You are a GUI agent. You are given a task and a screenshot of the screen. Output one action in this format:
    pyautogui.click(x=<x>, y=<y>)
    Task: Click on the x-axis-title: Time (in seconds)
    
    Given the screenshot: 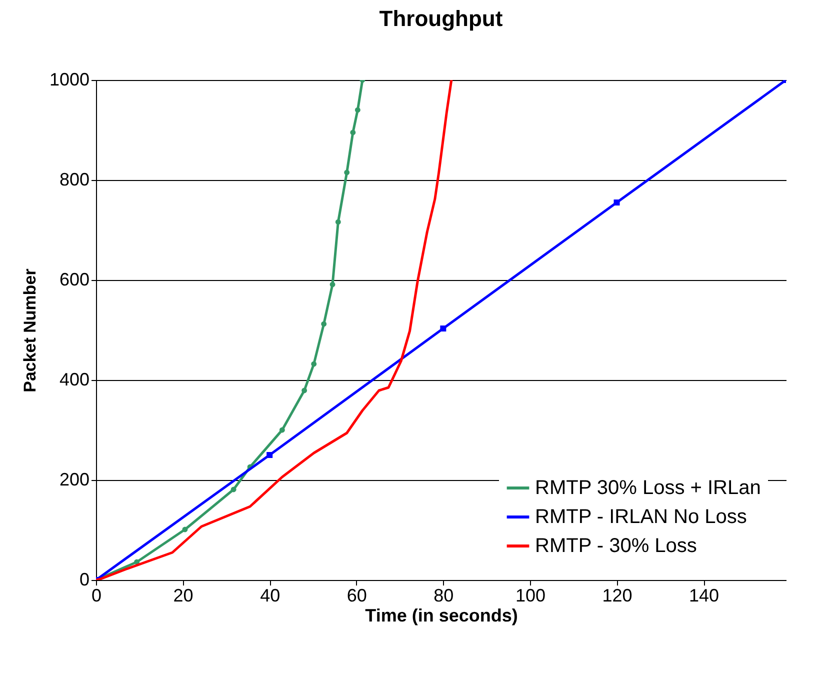 What is the action you would take?
    pyautogui.click(x=441, y=616)
    